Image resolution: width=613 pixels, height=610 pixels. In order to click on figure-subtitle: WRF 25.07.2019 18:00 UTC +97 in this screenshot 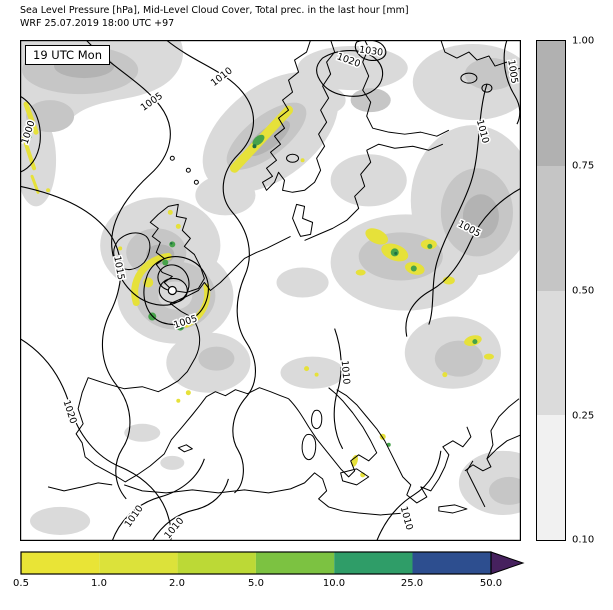, I will do `click(97, 23)`.